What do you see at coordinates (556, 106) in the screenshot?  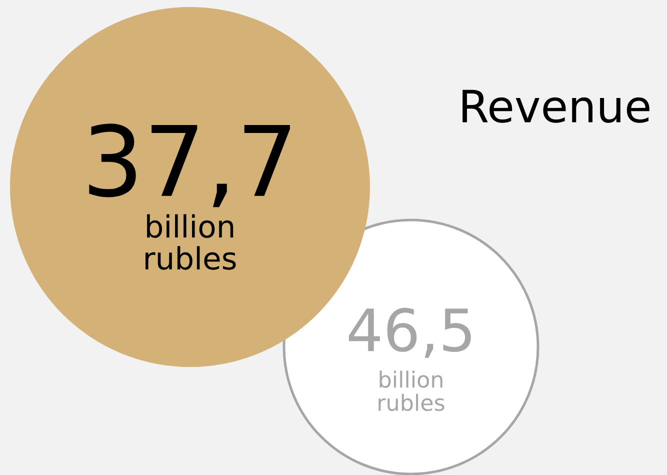 I see `text: Revenue` at bounding box center [556, 106].